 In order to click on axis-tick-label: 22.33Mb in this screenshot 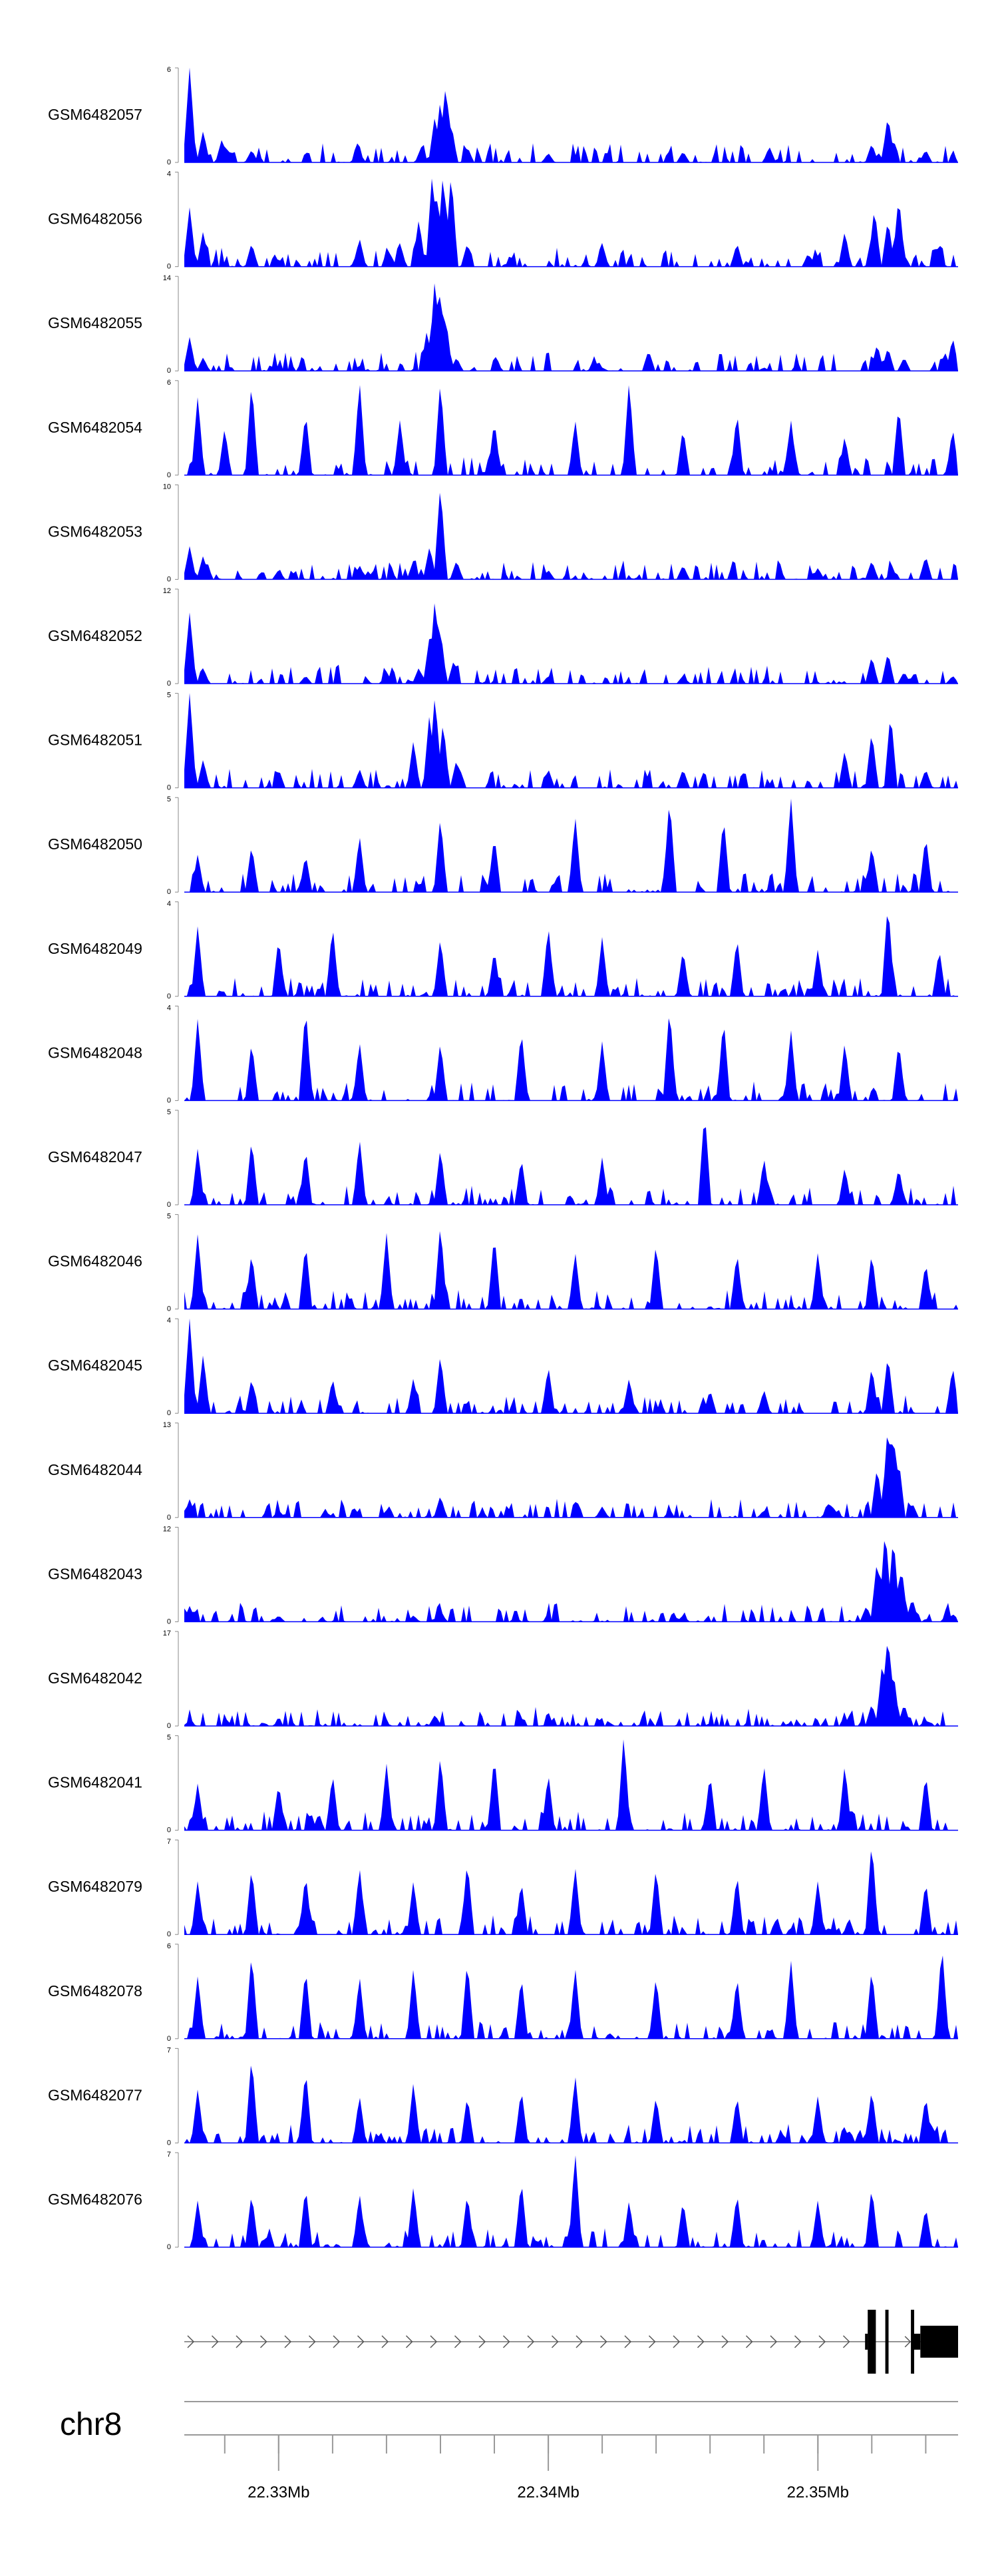, I will do `click(278, 2492)`.